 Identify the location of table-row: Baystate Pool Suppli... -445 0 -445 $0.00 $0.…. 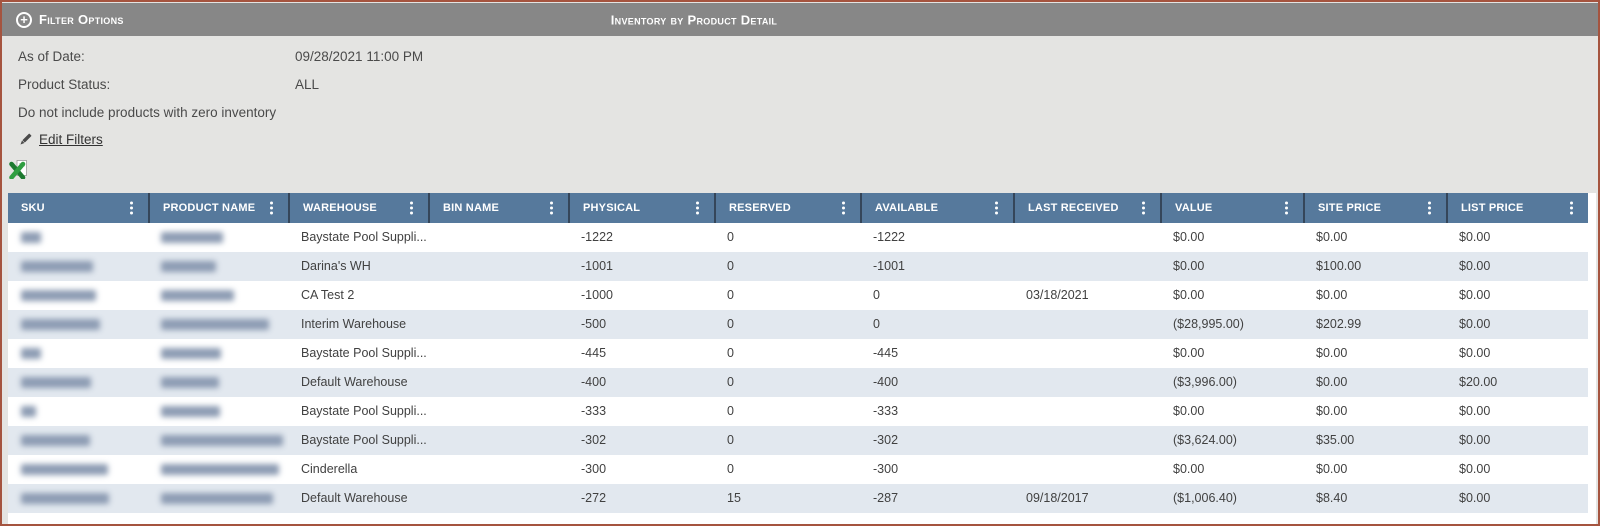
(798, 353).